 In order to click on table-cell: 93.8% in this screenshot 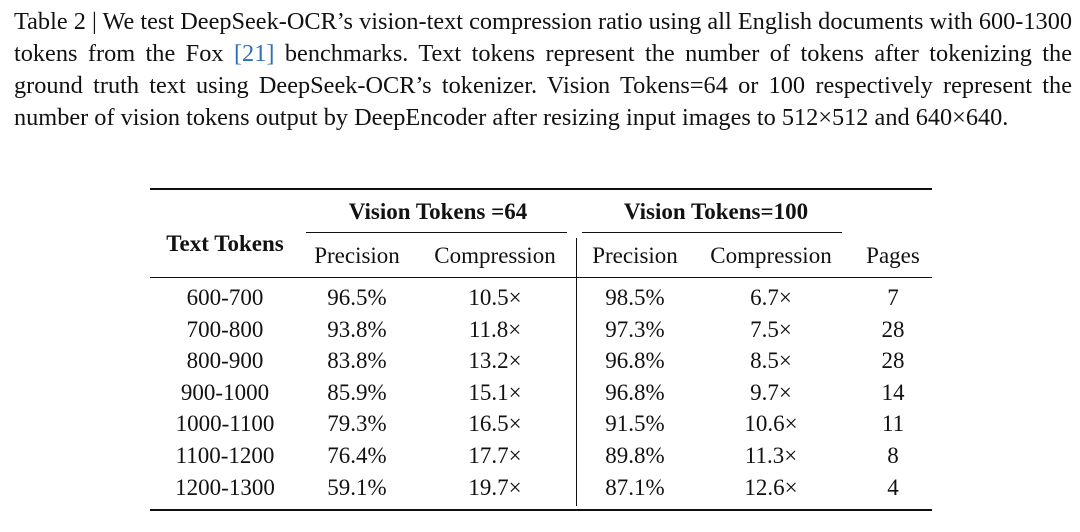, I will do `click(357, 329)`.